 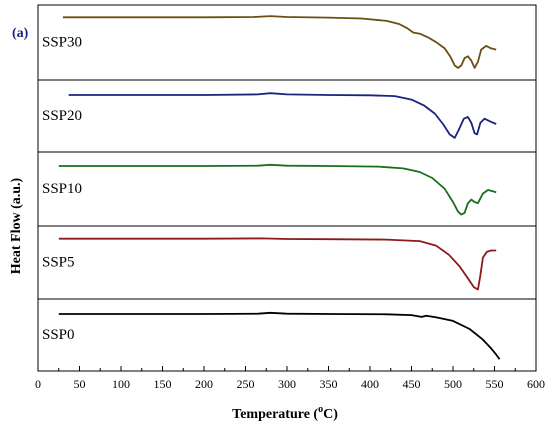 I want to click on x-tick-label: 500, so click(x=453, y=384).